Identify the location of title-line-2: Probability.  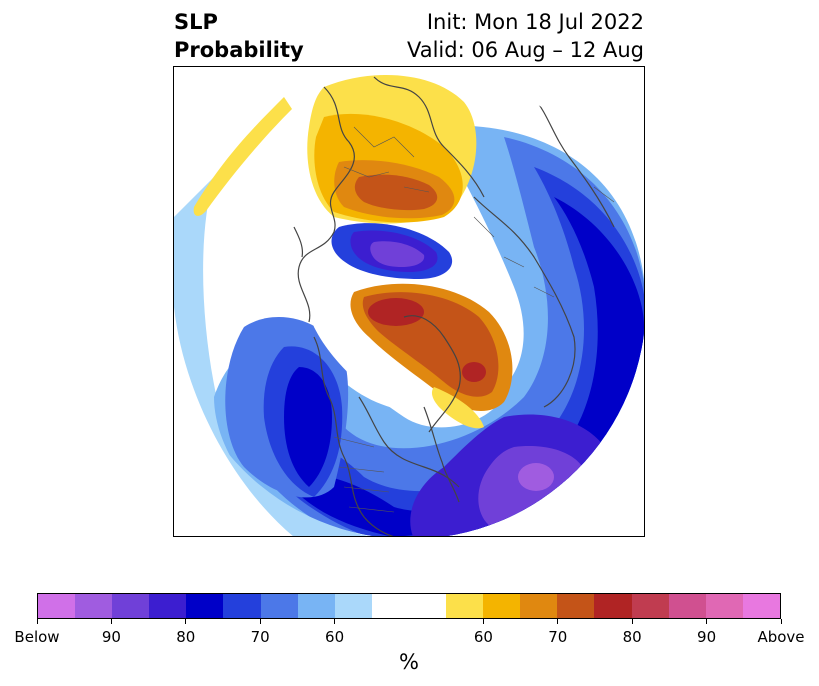
(239, 50).